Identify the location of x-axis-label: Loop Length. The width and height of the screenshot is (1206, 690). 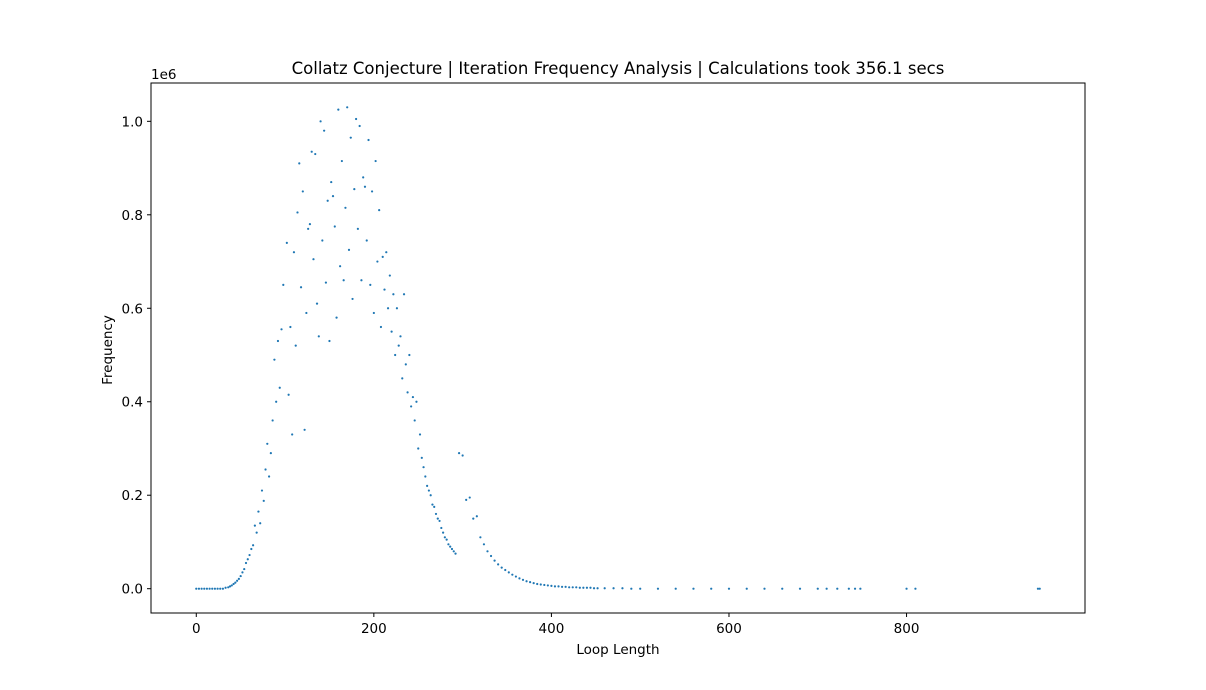
(617, 650).